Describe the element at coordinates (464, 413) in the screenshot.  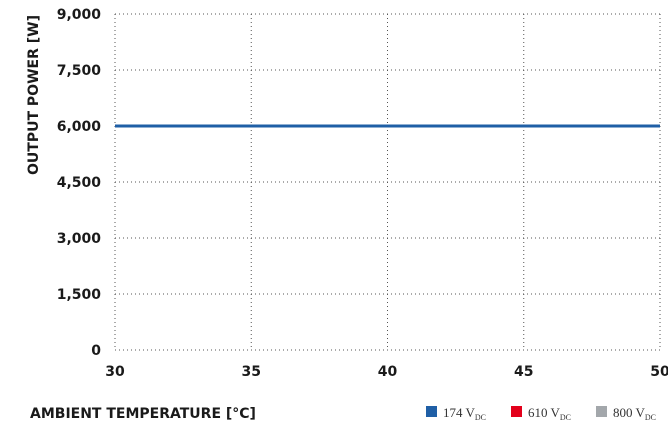
I see `legend-label: 174 VDC` at that location.